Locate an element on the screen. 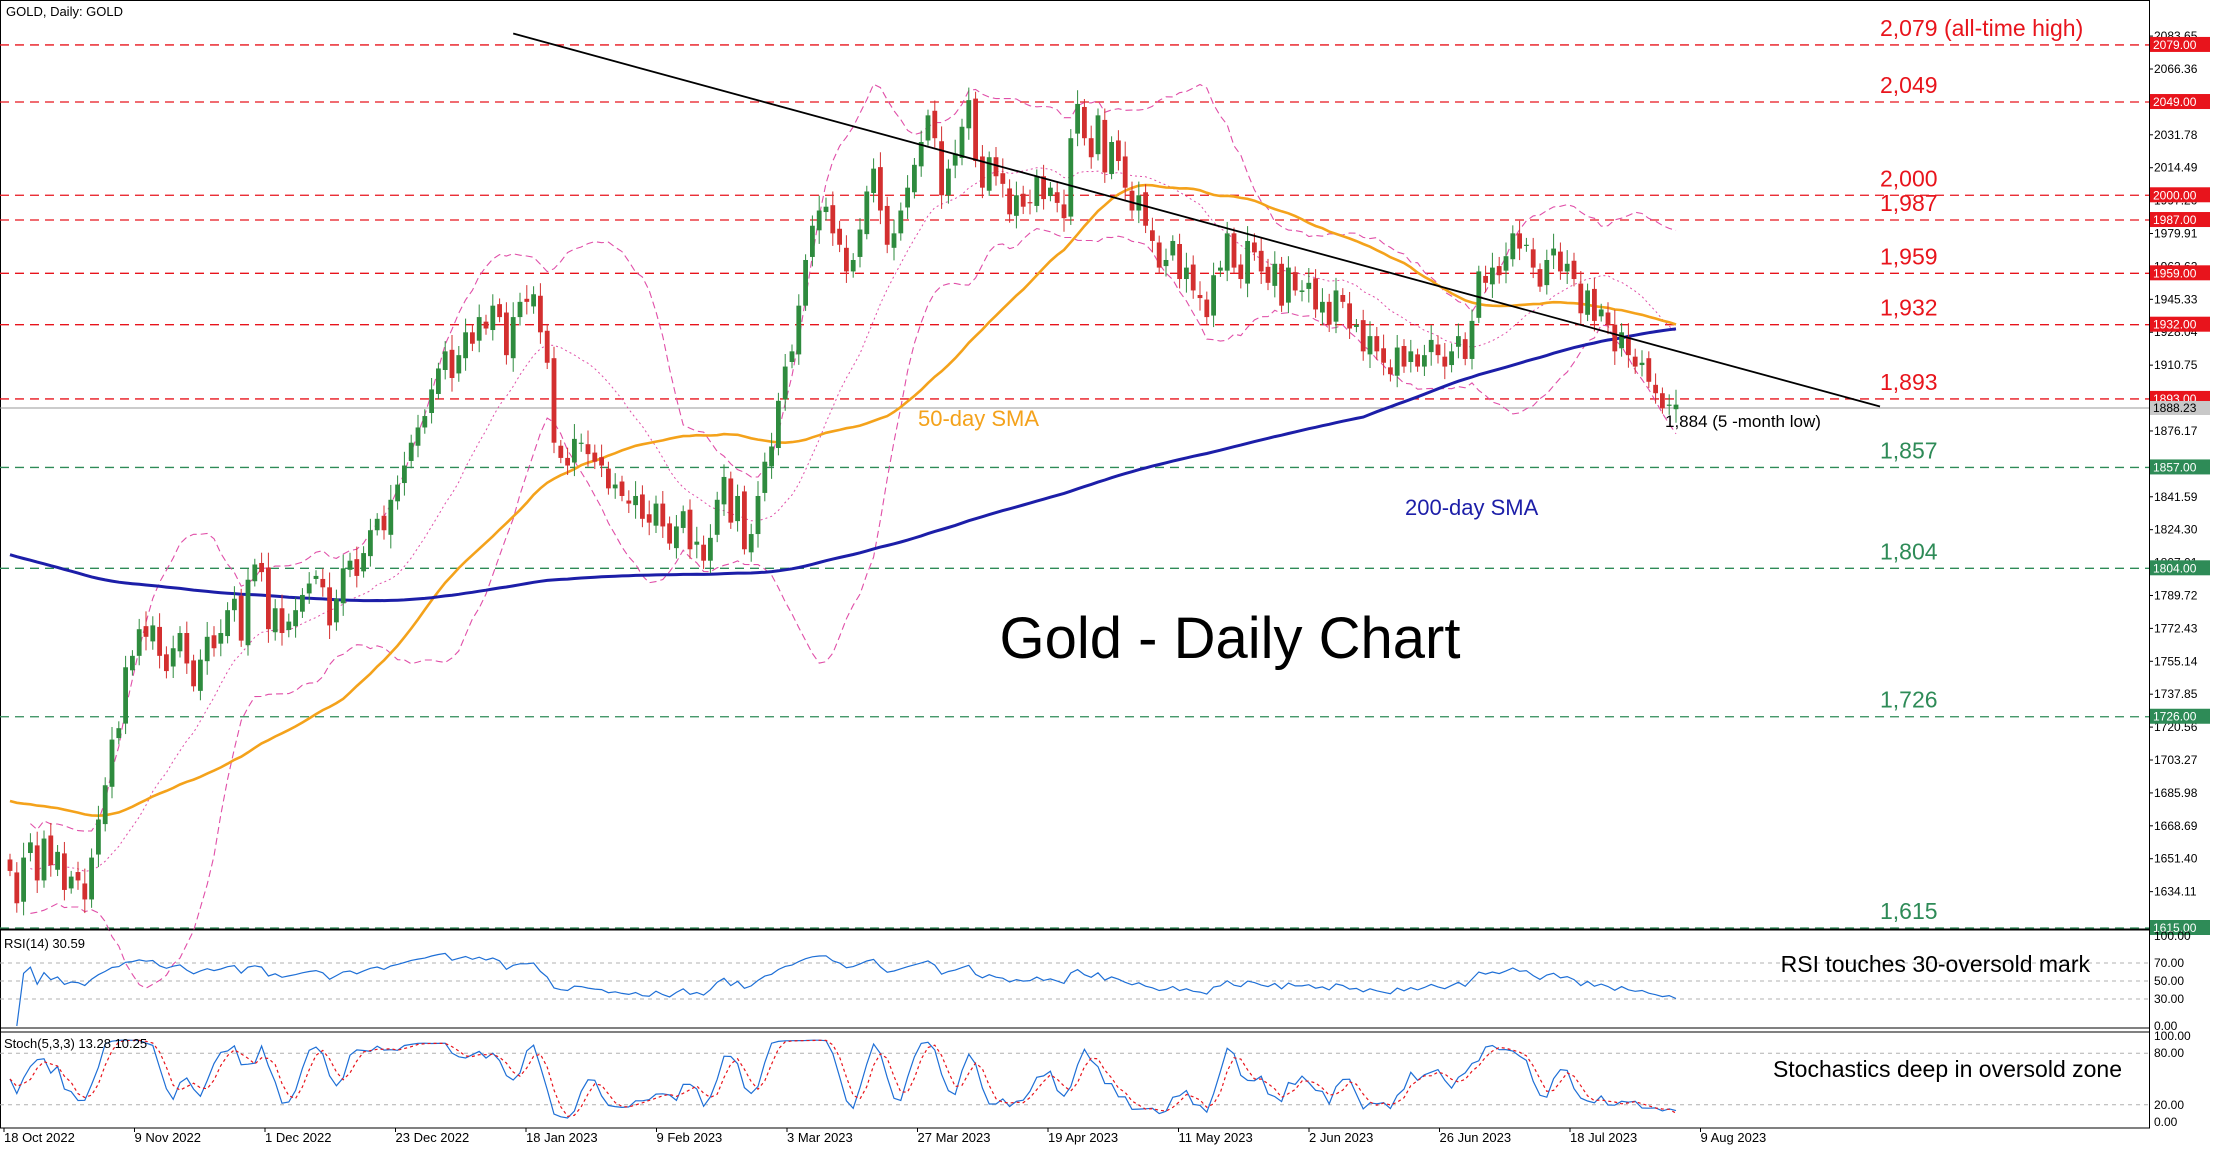  level-tag-text: 2000.00 is located at coordinates (2175, 195).